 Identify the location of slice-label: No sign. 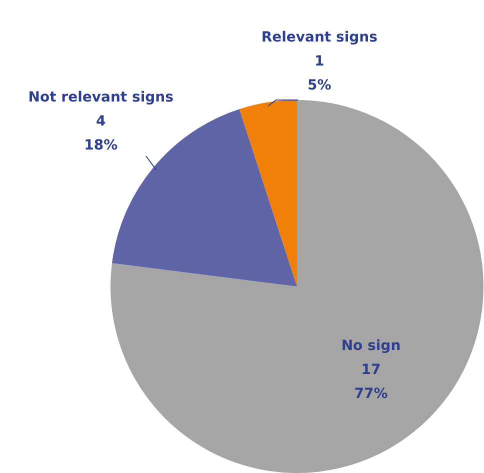
(371, 346).